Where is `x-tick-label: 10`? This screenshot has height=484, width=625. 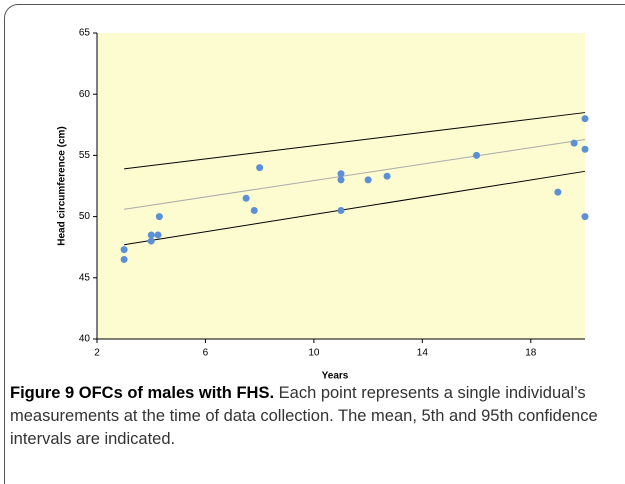 x-tick-label: 10 is located at coordinates (314, 353).